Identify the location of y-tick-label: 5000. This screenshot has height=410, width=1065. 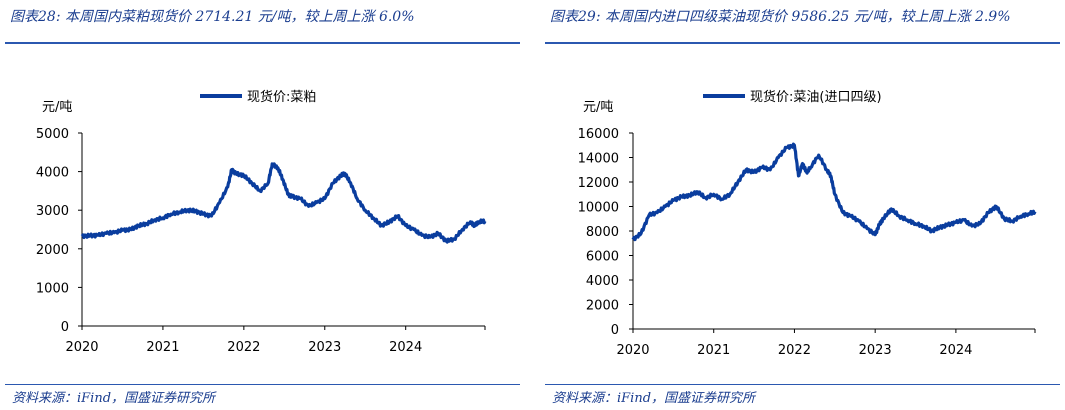
(52, 134).